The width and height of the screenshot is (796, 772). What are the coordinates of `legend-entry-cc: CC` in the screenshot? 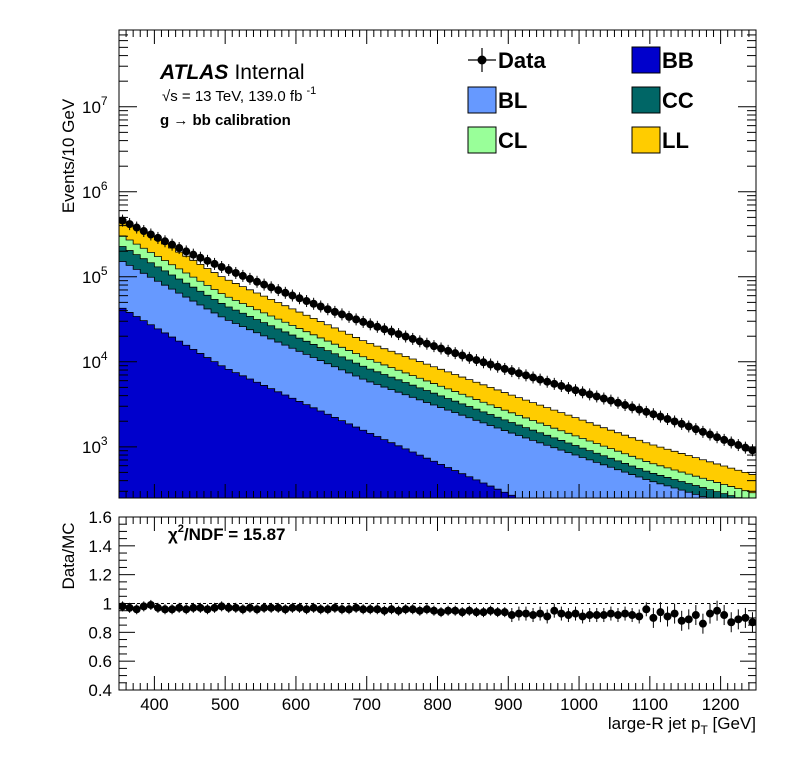 It's located at (662, 100).